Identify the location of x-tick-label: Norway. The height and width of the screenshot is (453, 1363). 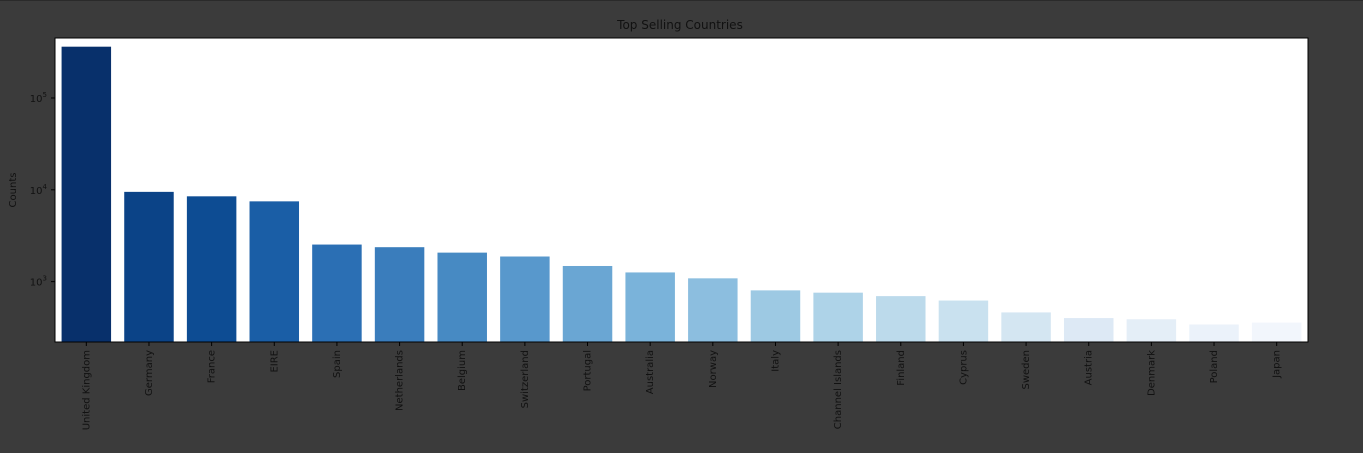
(713, 369).